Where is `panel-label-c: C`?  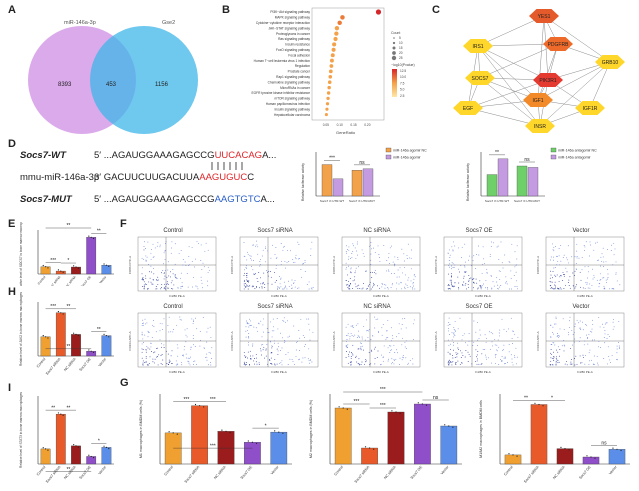
panel-label-c: C is located at coordinates (436, 10).